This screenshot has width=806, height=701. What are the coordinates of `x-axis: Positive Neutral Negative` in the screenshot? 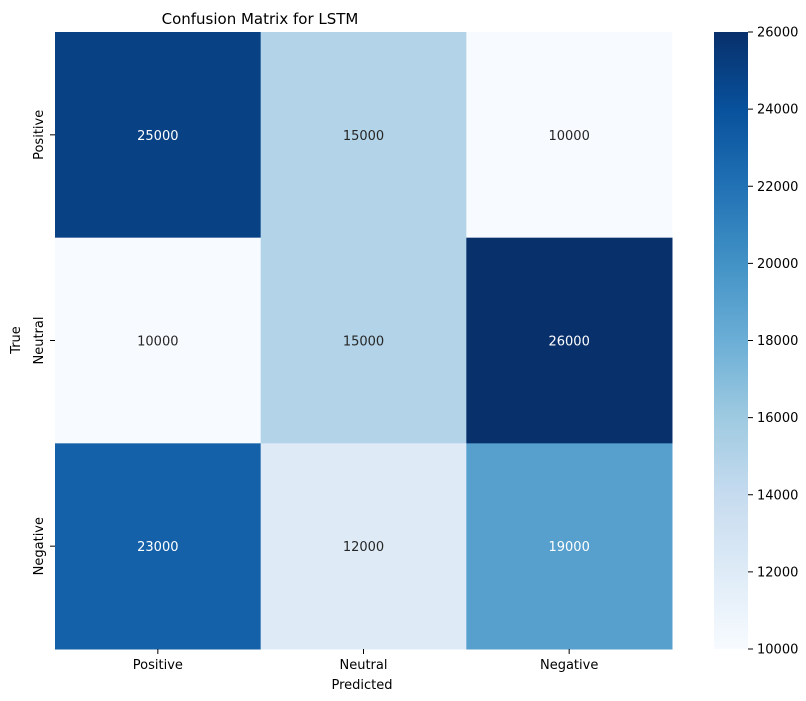 It's located at (365, 661).